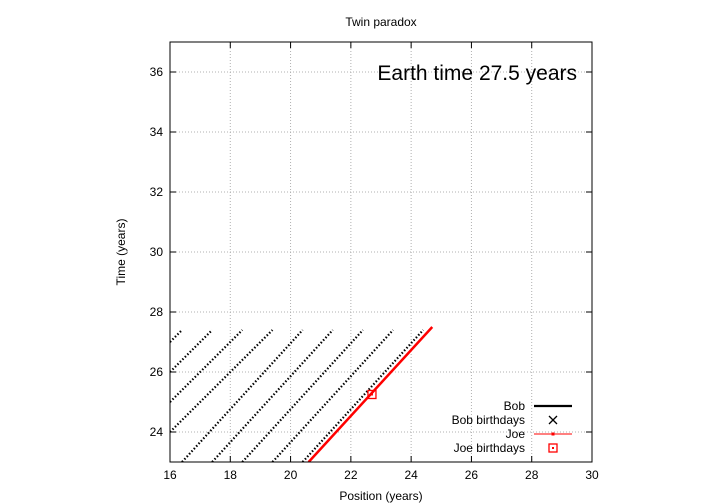 The width and height of the screenshot is (720, 504). I want to click on legend-label: Bob, so click(515, 406).